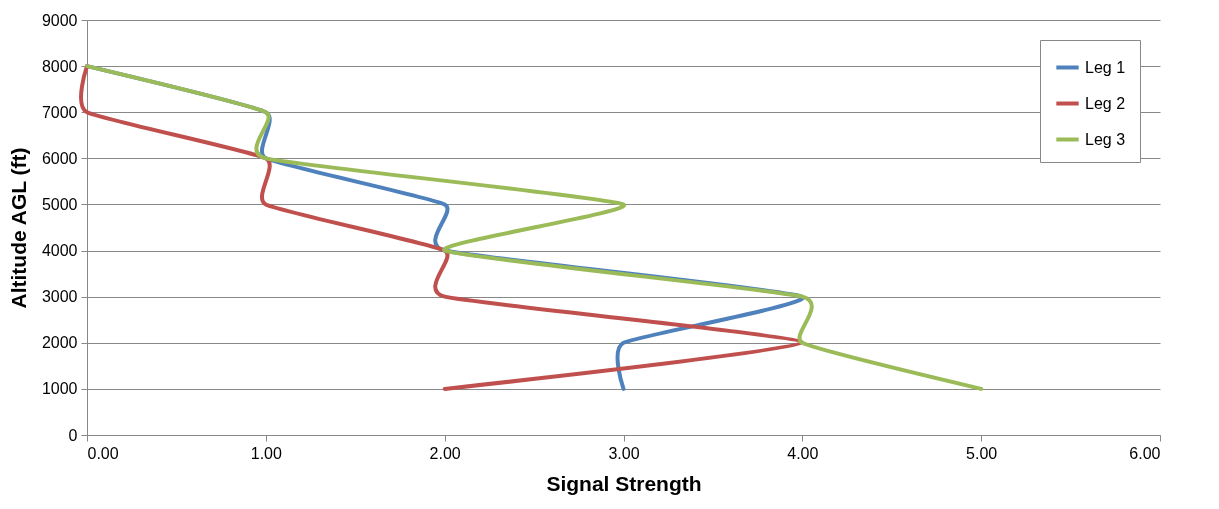  What do you see at coordinates (803, 453) in the screenshot?
I see `x-tick-label: 4.00` at bounding box center [803, 453].